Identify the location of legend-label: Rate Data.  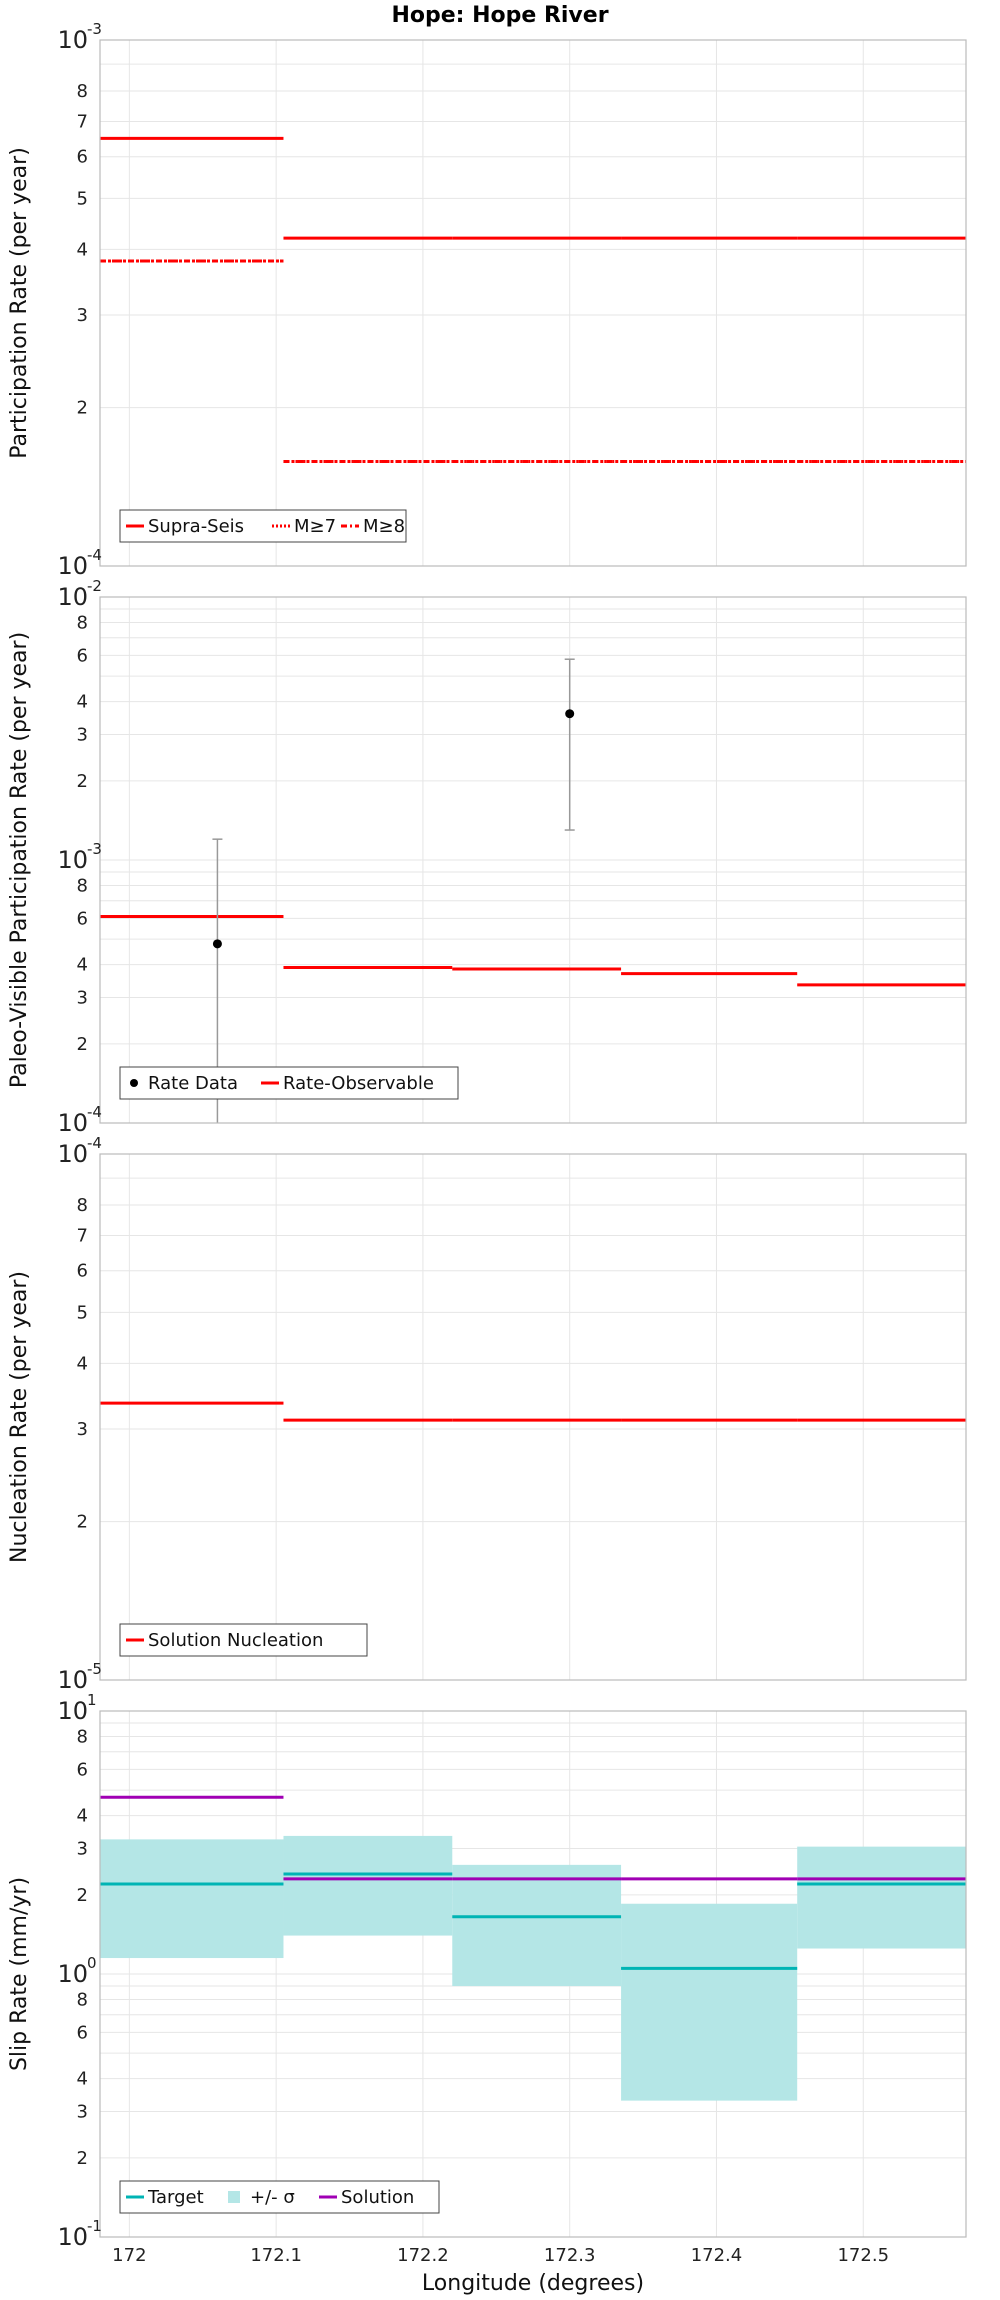
(193, 1083).